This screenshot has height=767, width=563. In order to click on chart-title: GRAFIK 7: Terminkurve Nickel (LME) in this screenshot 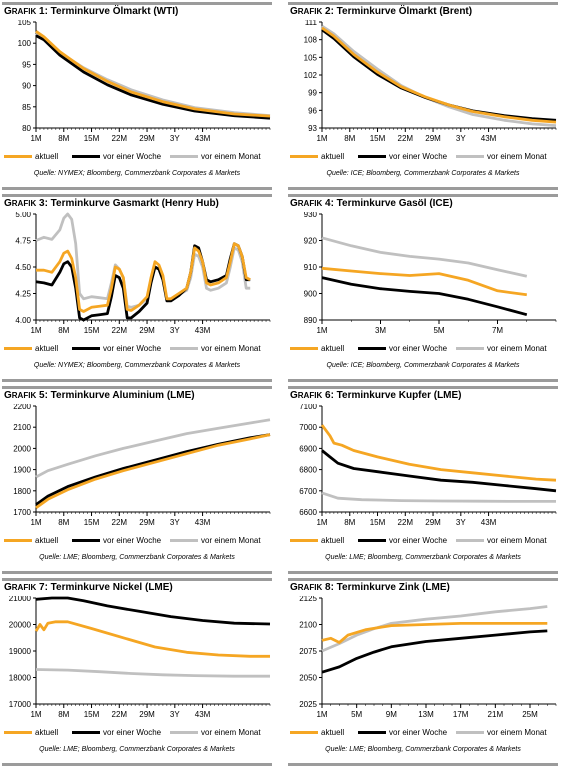, I will do `click(88, 587)`.